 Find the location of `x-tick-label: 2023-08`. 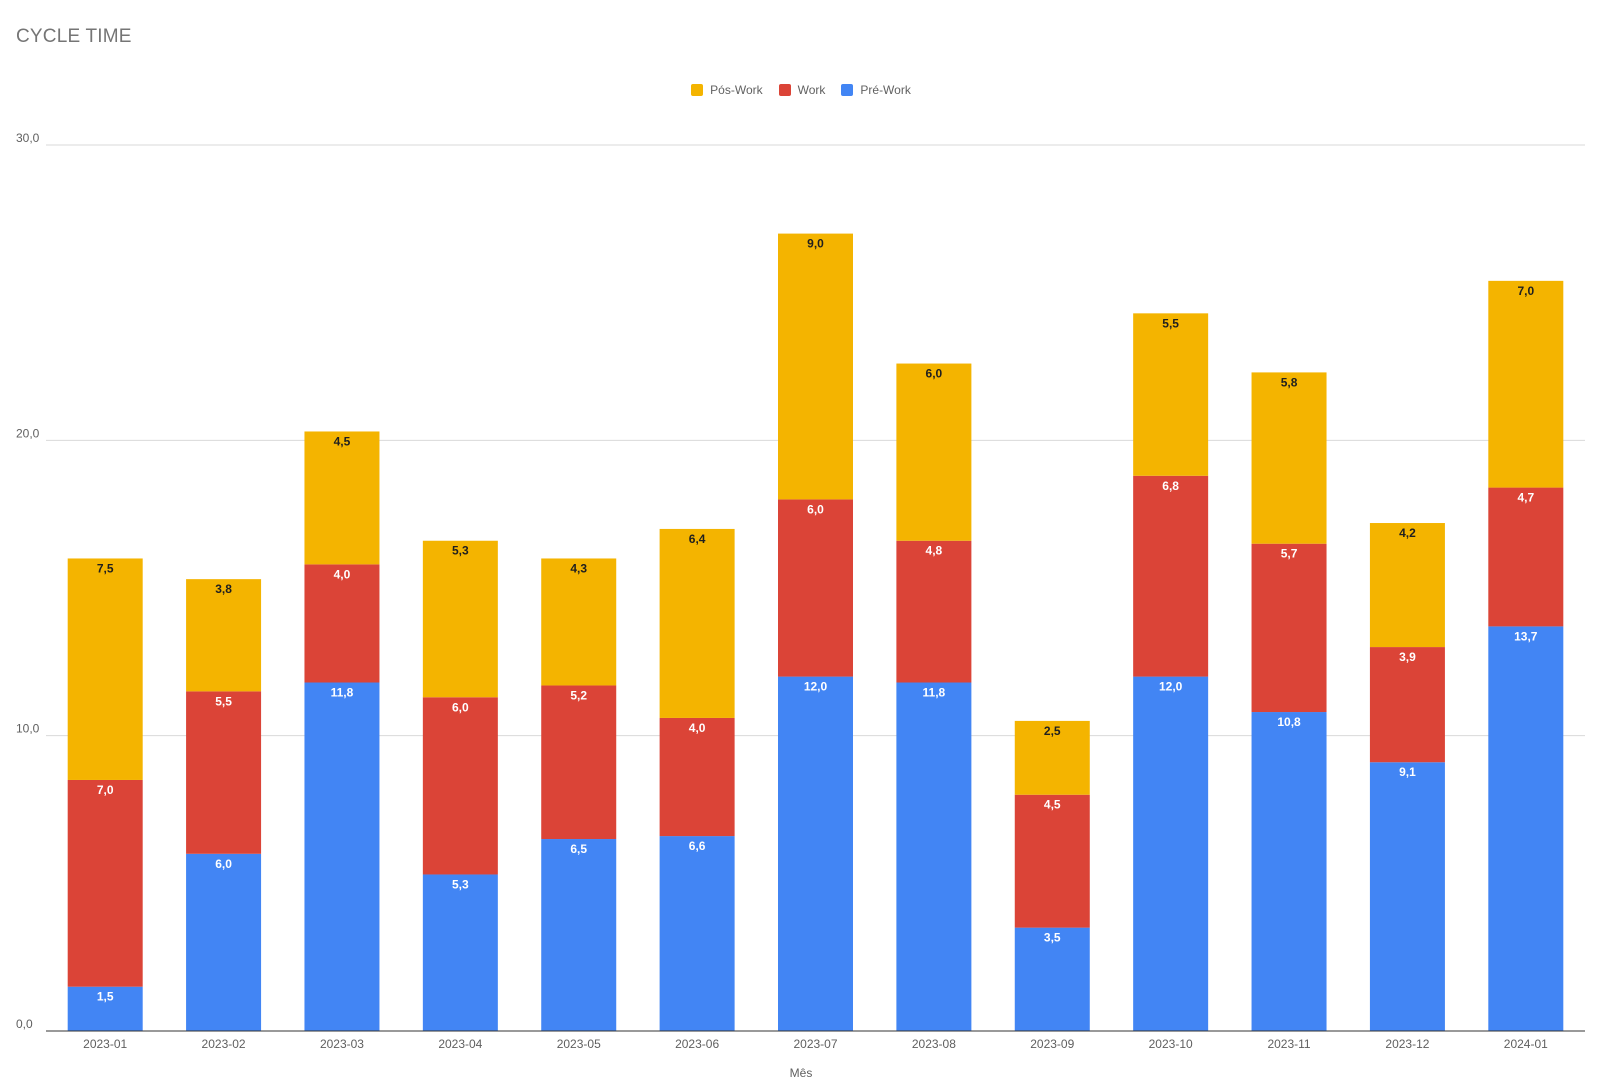

x-tick-label: 2023-08 is located at coordinates (934, 1044).